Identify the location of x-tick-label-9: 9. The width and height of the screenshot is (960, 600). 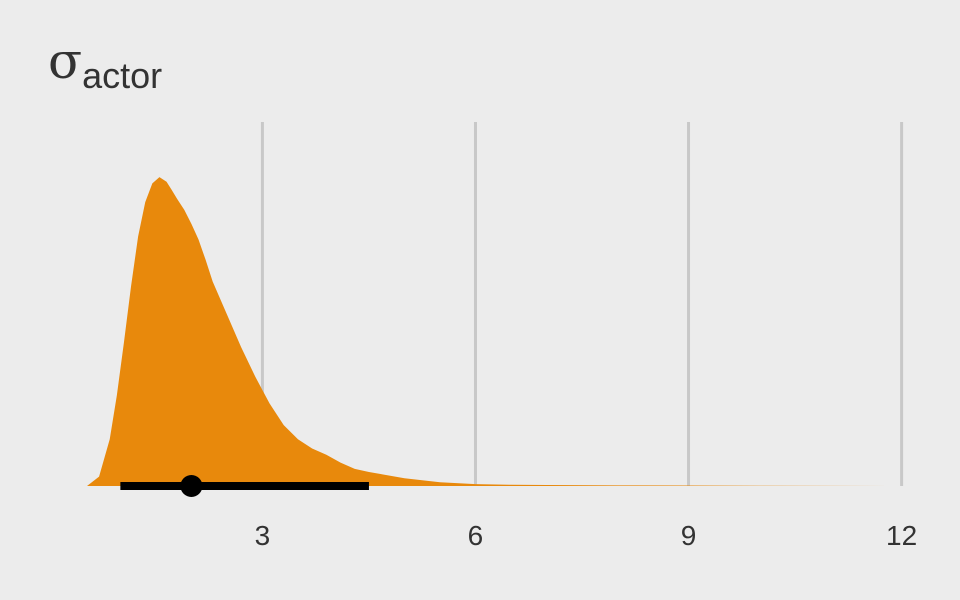
(689, 535).